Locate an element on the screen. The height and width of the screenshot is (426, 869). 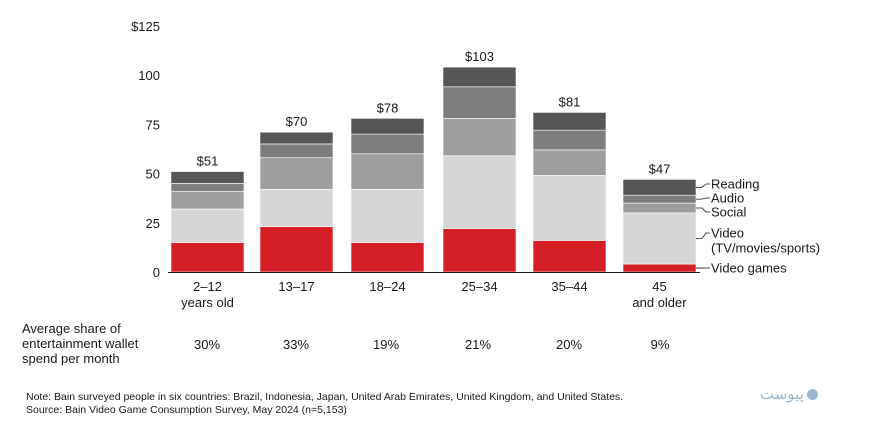
legend-label: Video is located at coordinates (727, 233).